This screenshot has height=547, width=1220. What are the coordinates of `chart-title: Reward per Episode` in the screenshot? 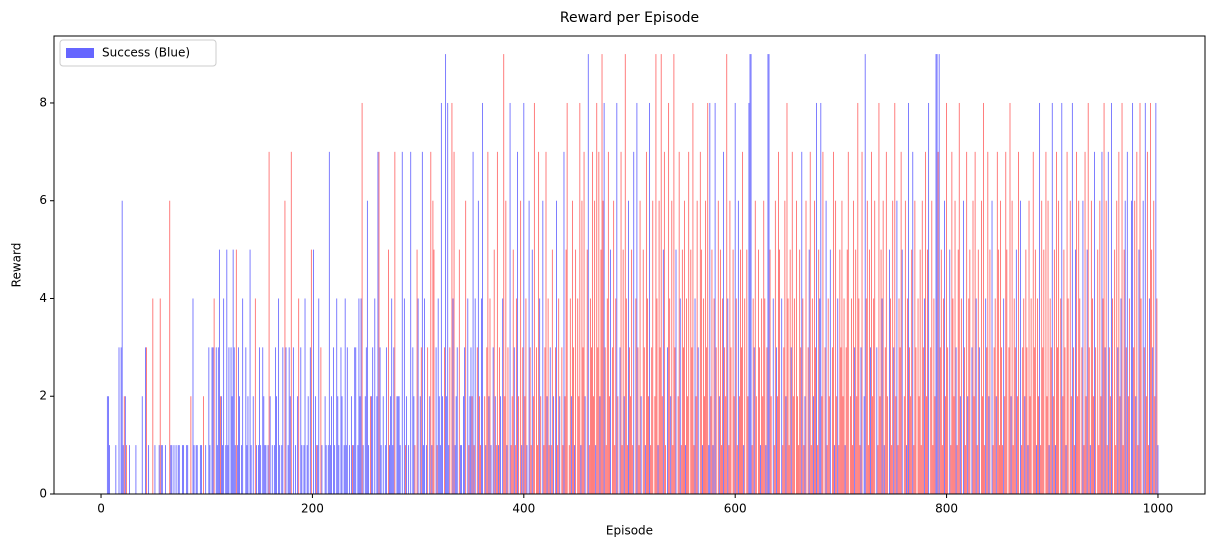 It's located at (629, 18).